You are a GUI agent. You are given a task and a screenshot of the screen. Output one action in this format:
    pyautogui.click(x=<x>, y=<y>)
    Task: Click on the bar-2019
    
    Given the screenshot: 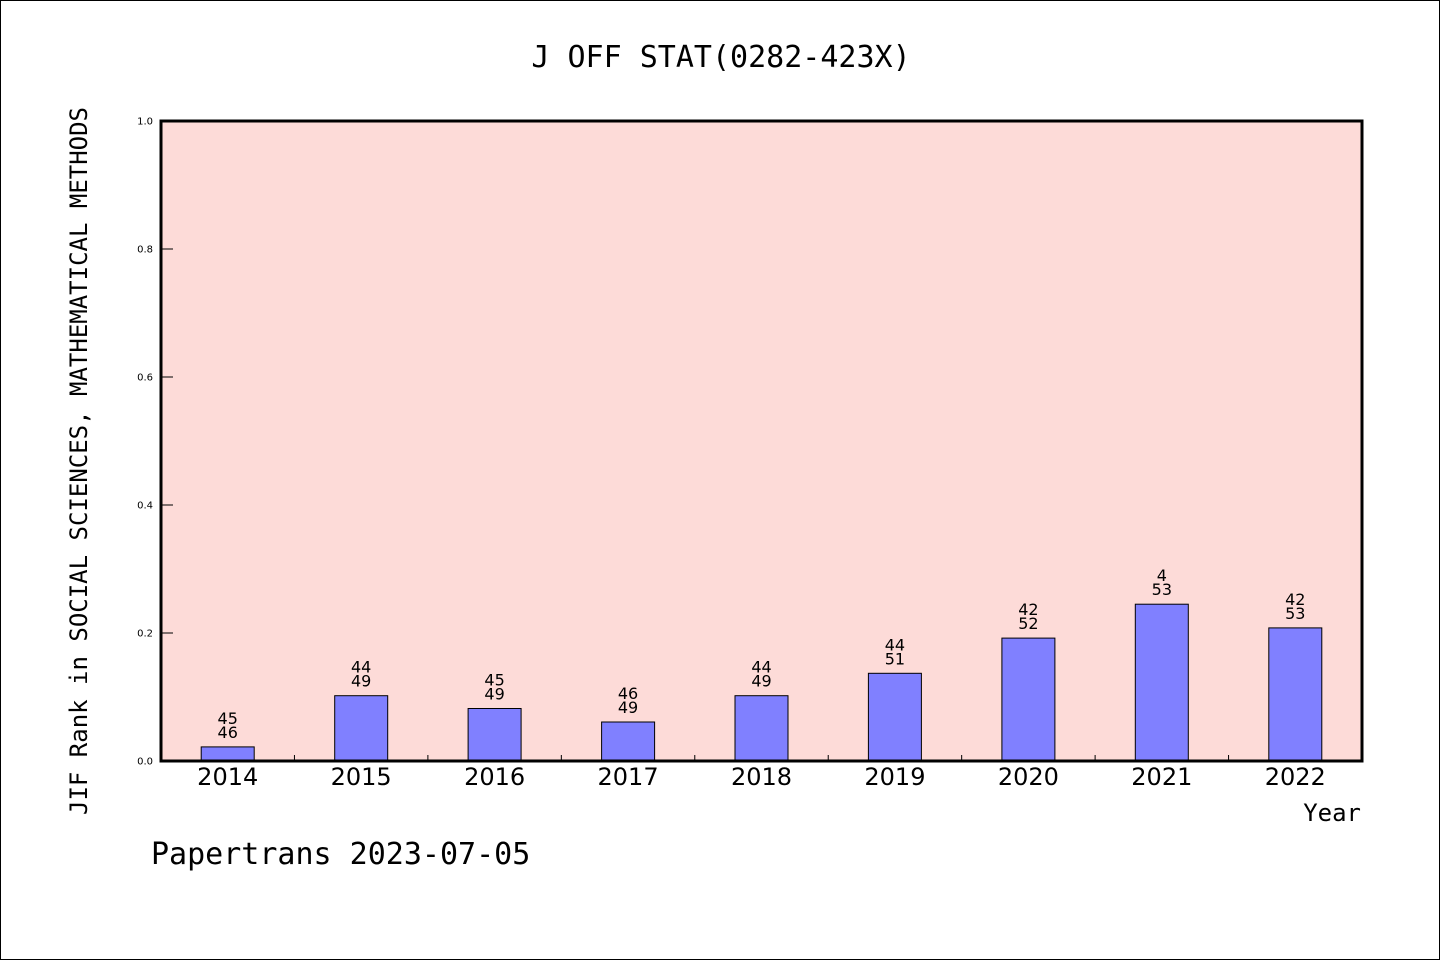 What is the action you would take?
    pyautogui.click(x=894, y=717)
    